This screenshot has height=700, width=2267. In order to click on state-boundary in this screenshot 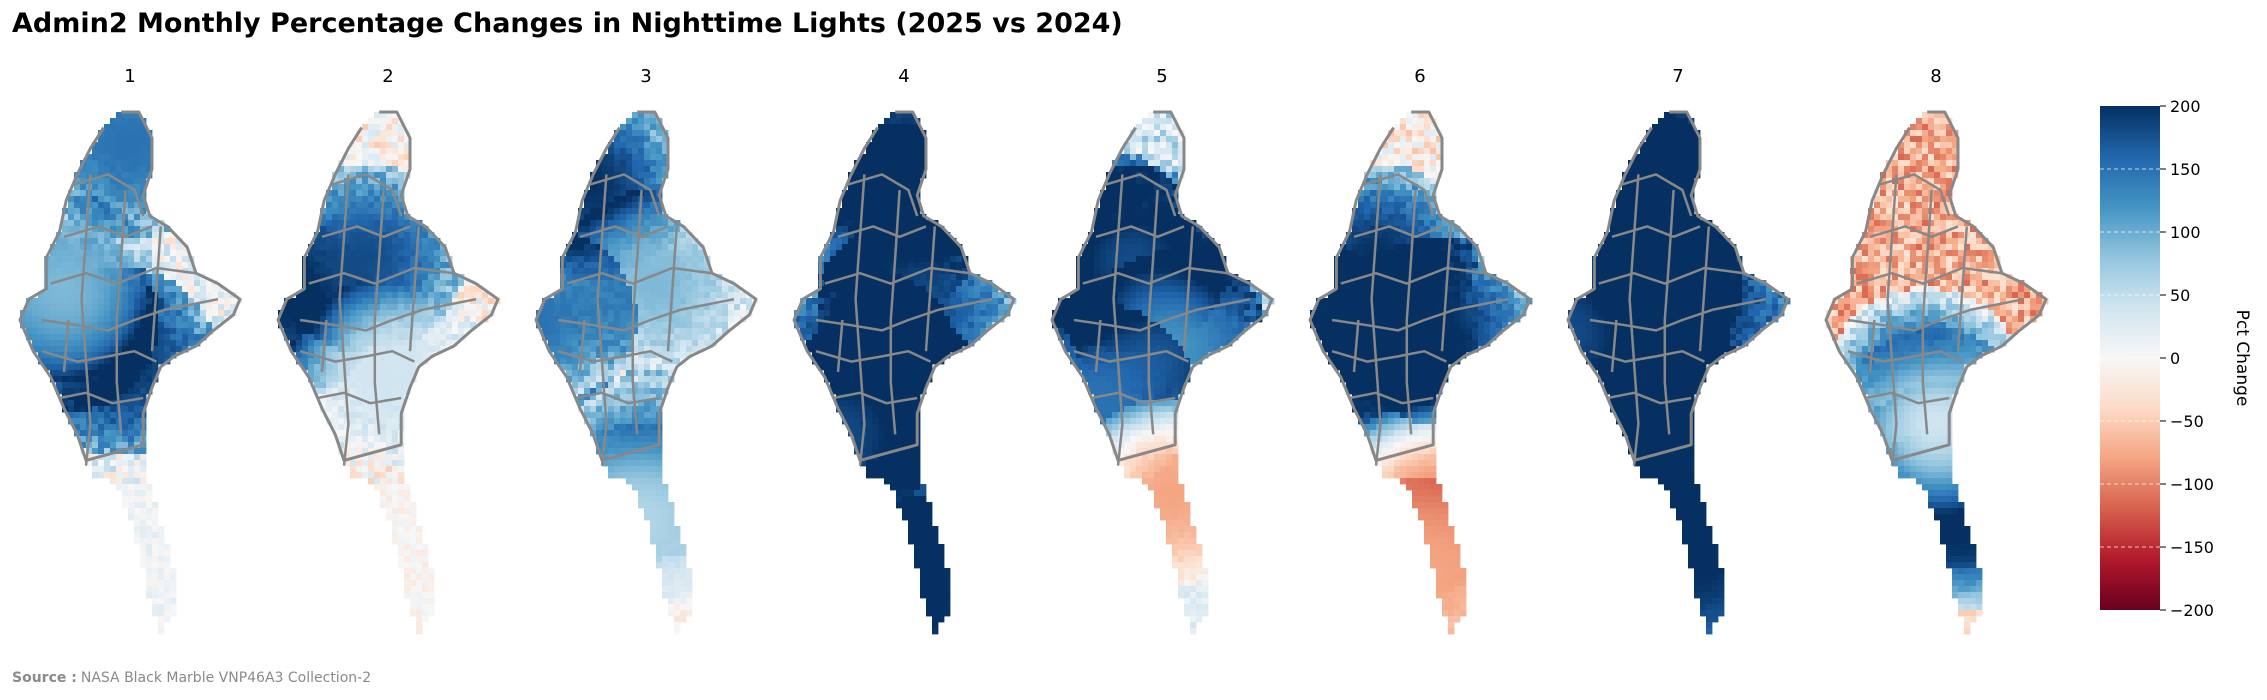, I will do `click(156, 289)`.